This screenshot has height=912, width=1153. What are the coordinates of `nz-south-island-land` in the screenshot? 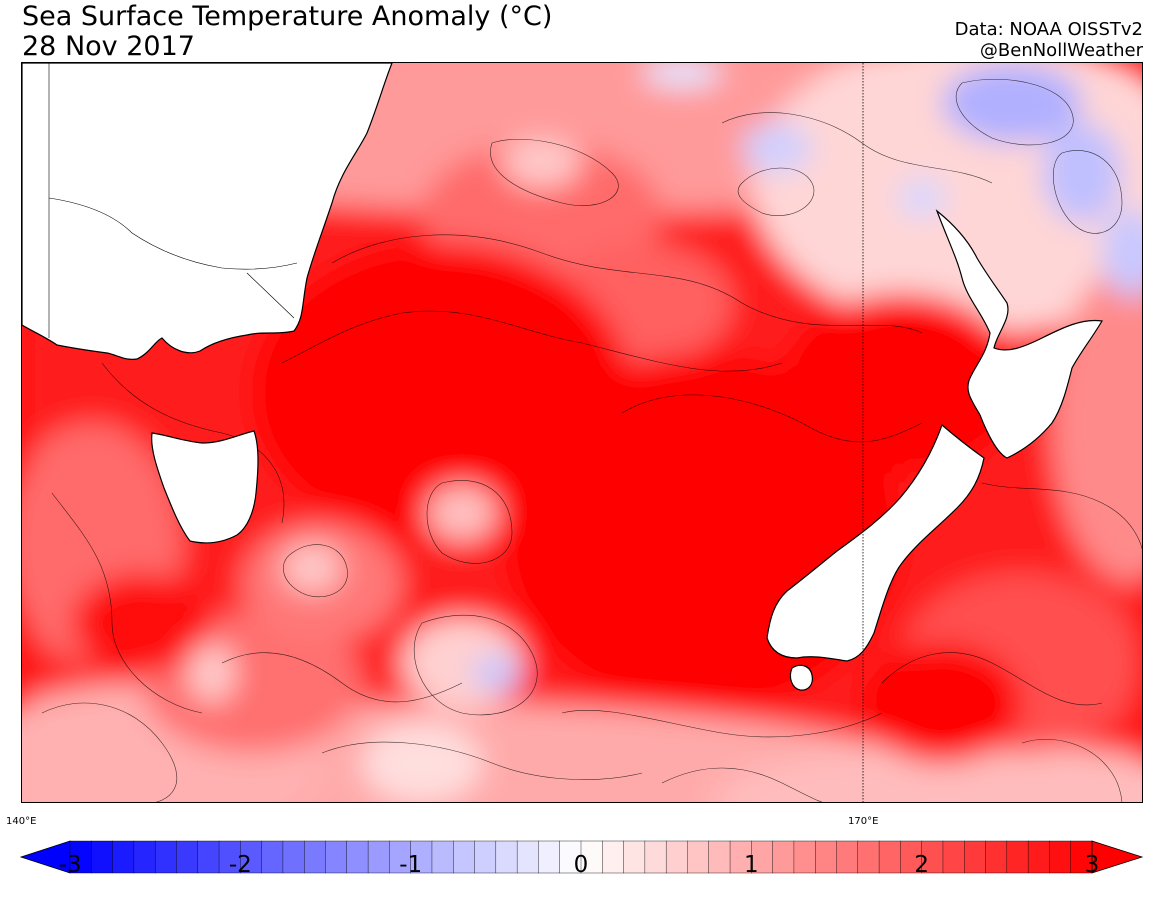 It's located at (875, 542).